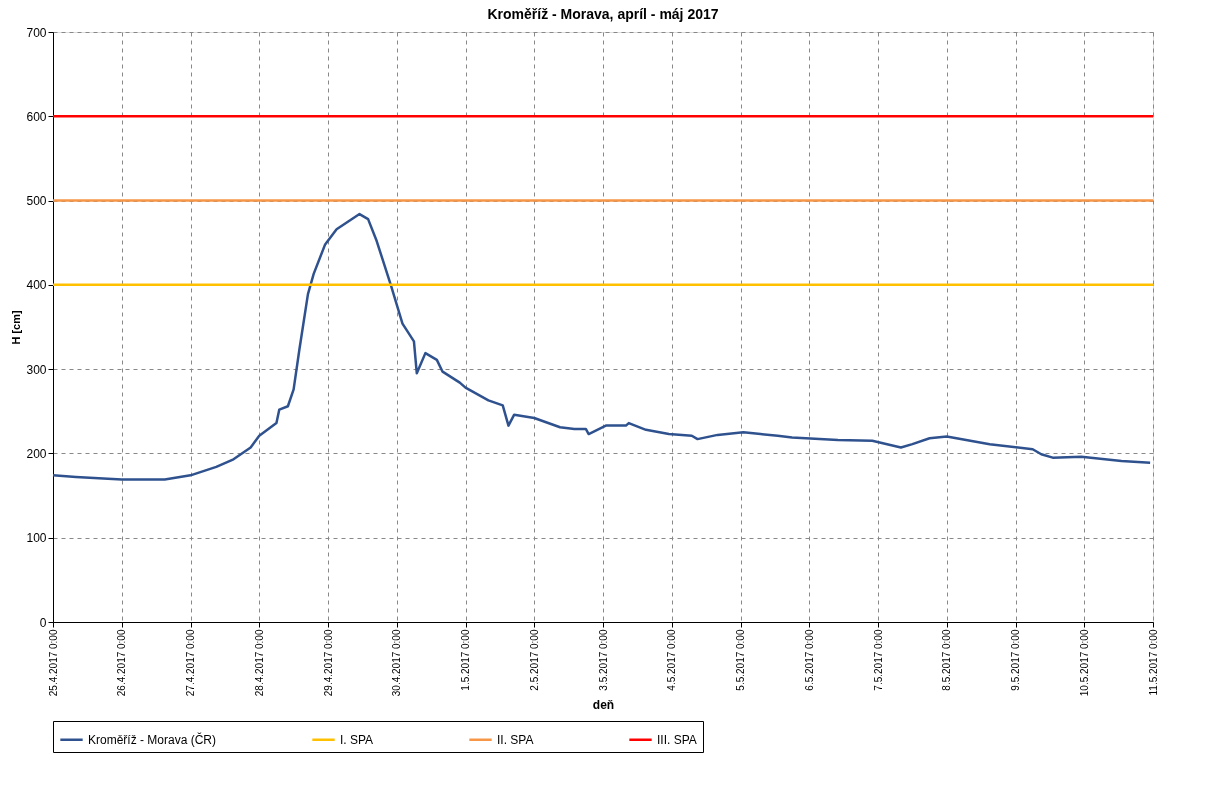  Describe the element at coordinates (515, 739) in the screenshot. I see `legend-label: II. SPA` at that location.